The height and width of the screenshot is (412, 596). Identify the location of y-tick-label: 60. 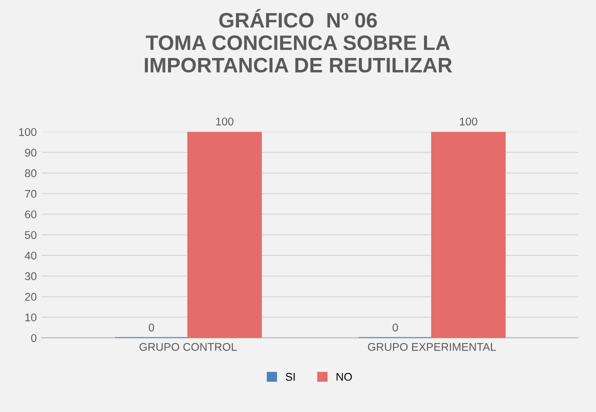
(30, 214).